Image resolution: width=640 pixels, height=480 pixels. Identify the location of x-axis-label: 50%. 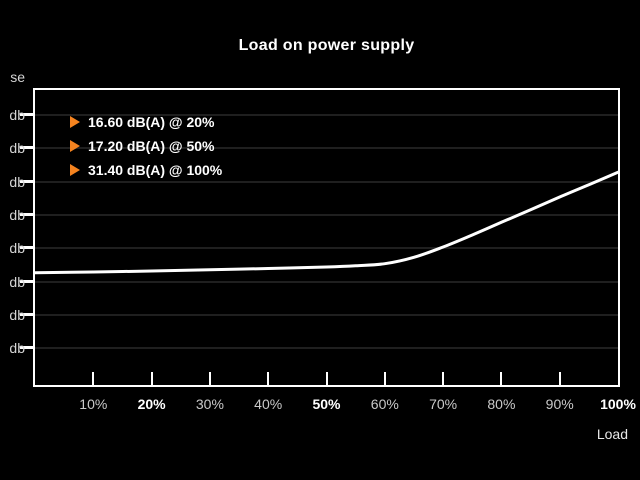
(326, 404).